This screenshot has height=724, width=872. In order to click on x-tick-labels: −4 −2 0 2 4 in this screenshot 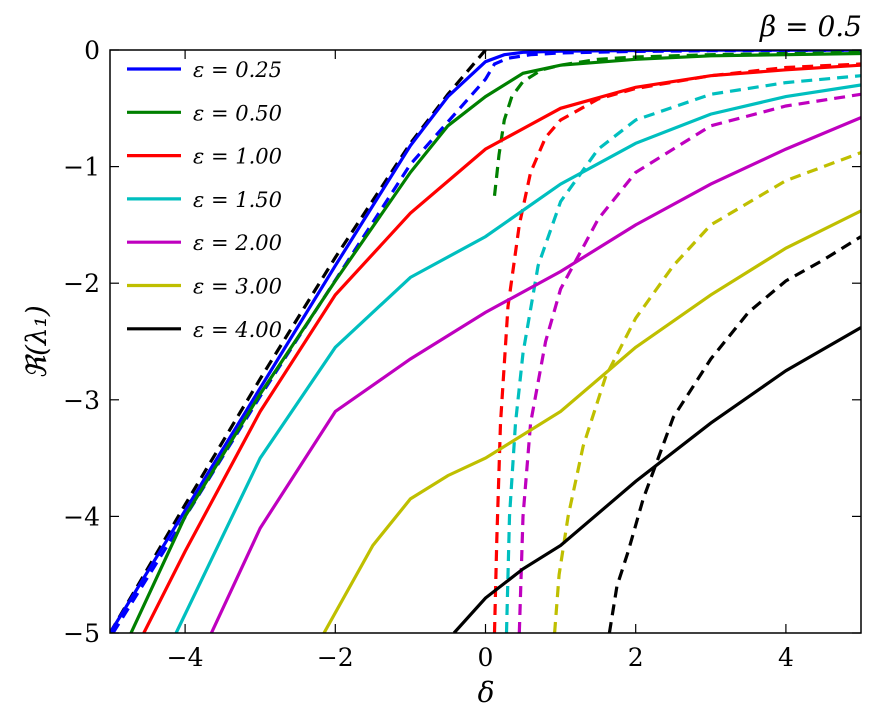, I will do `click(480, 657)`.